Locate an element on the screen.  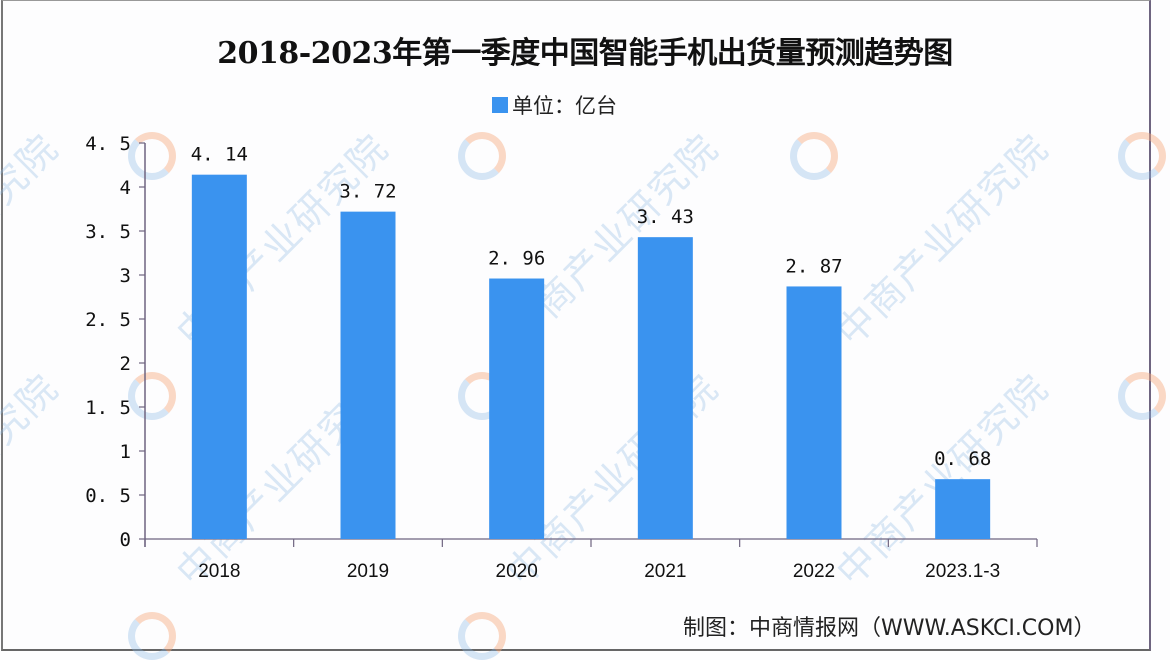
bar-value-label: 3. 43 is located at coordinates (665, 217).